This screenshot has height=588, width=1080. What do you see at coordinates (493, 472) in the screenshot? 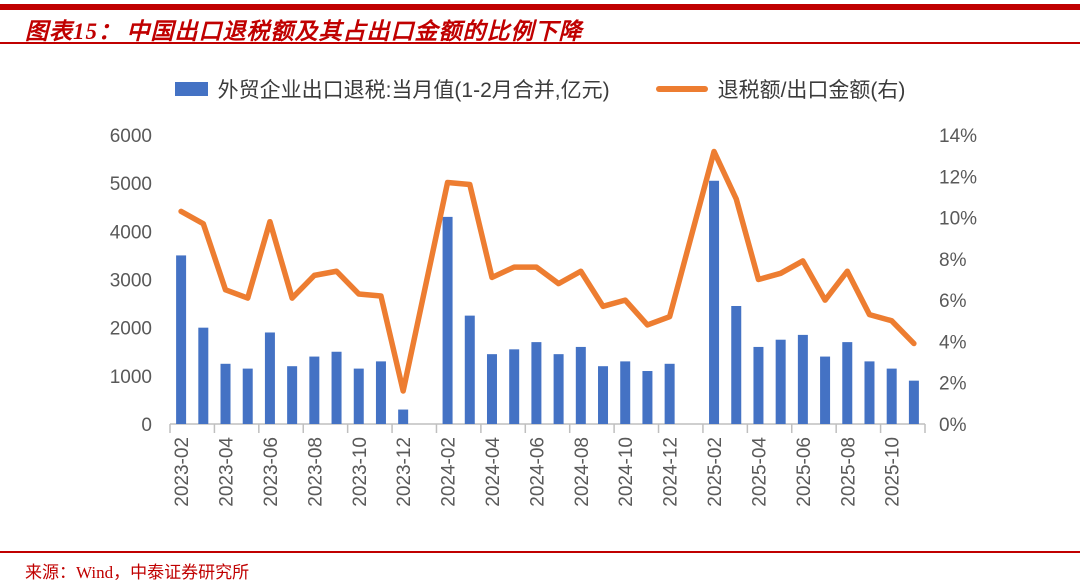
I see `x-axis-tick-label: 2024-04` at bounding box center [493, 472].